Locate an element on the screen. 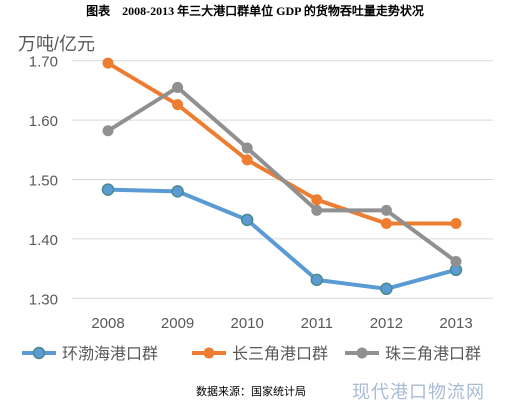 The height and width of the screenshot is (408, 510). y-axis-ticks: 1.30 1.40 1.50 1.60 1.70 is located at coordinates (43, 181).